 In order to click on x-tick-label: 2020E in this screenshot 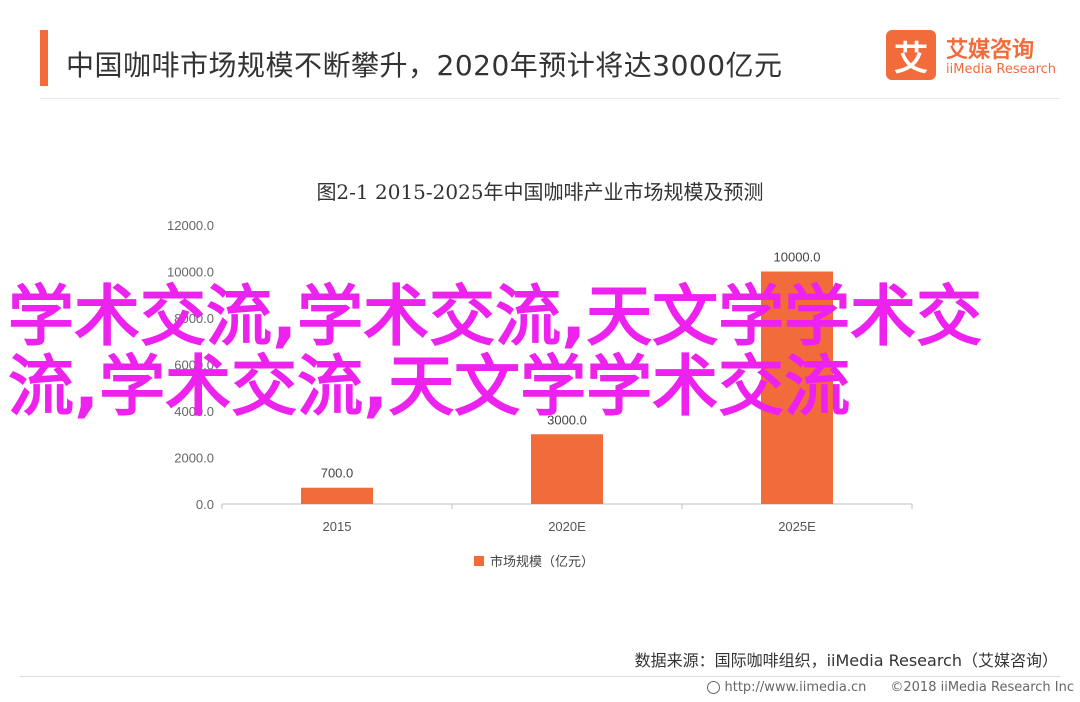, I will do `click(567, 526)`.